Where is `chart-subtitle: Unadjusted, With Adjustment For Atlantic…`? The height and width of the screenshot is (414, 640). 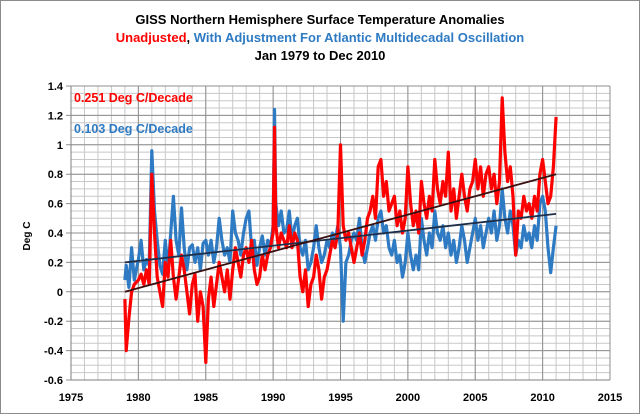
chart-subtitle: Unadjusted, With Adjustment For Atlantic… is located at coordinates (320, 38).